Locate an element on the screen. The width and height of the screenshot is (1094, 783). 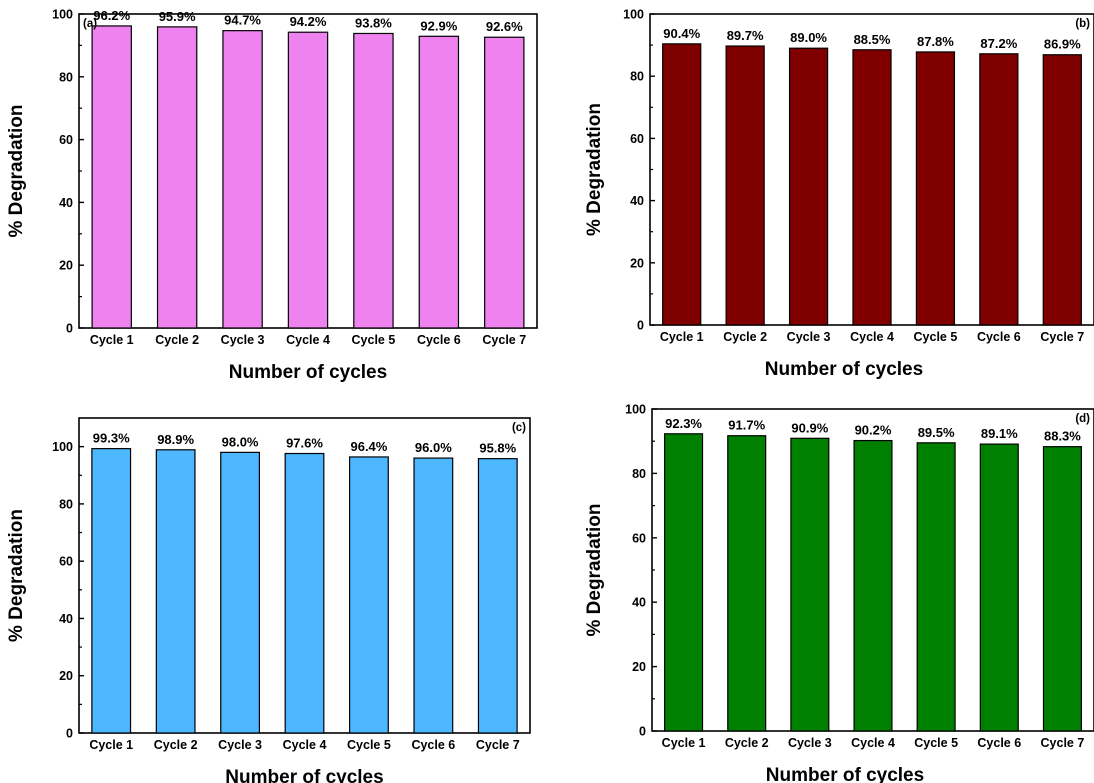
data-label: 88.3% is located at coordinates (1062, 436).